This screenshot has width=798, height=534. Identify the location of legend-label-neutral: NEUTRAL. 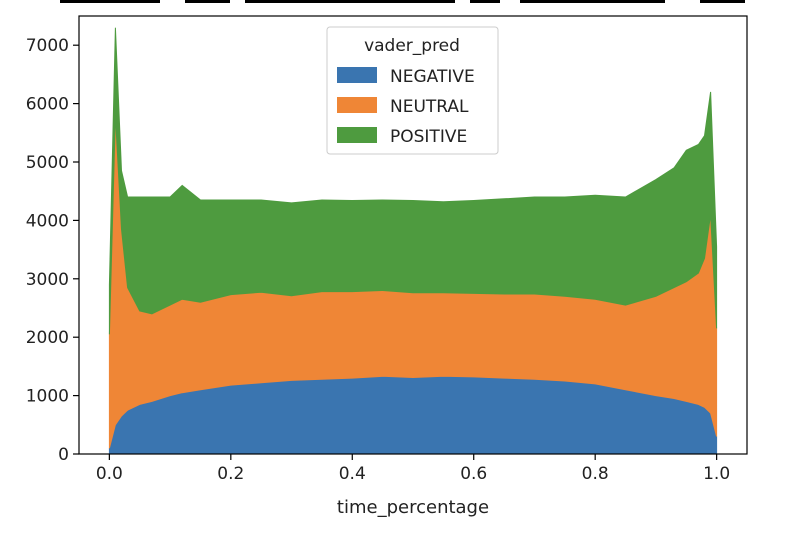
(429, 107).